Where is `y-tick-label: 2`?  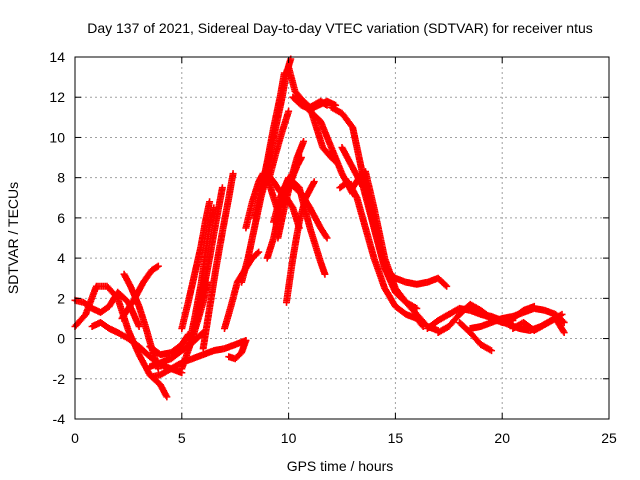
y-tick-label: 2 is located at coordinates (61, 298).